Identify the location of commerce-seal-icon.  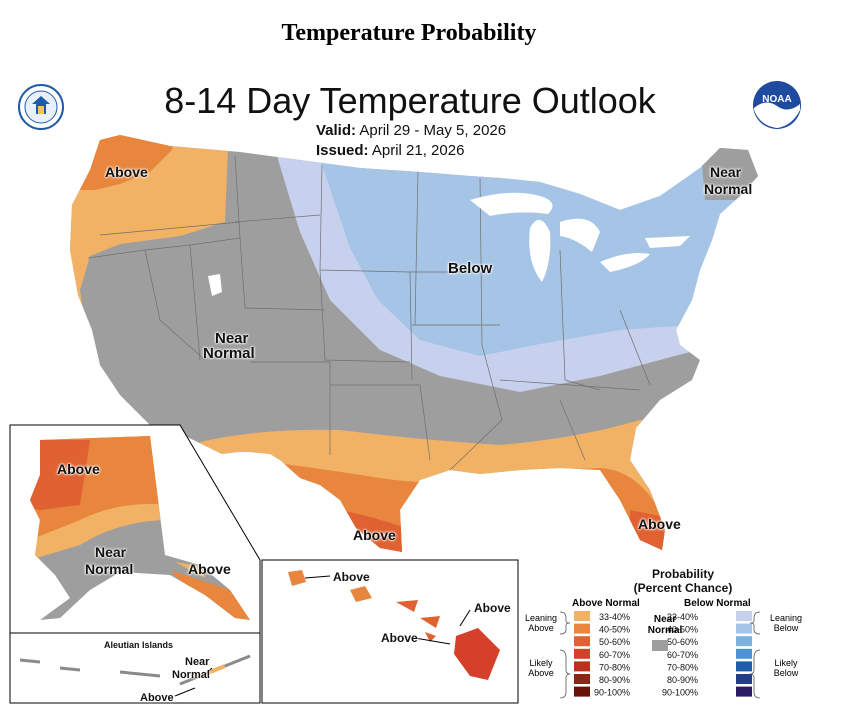
(41, 107).